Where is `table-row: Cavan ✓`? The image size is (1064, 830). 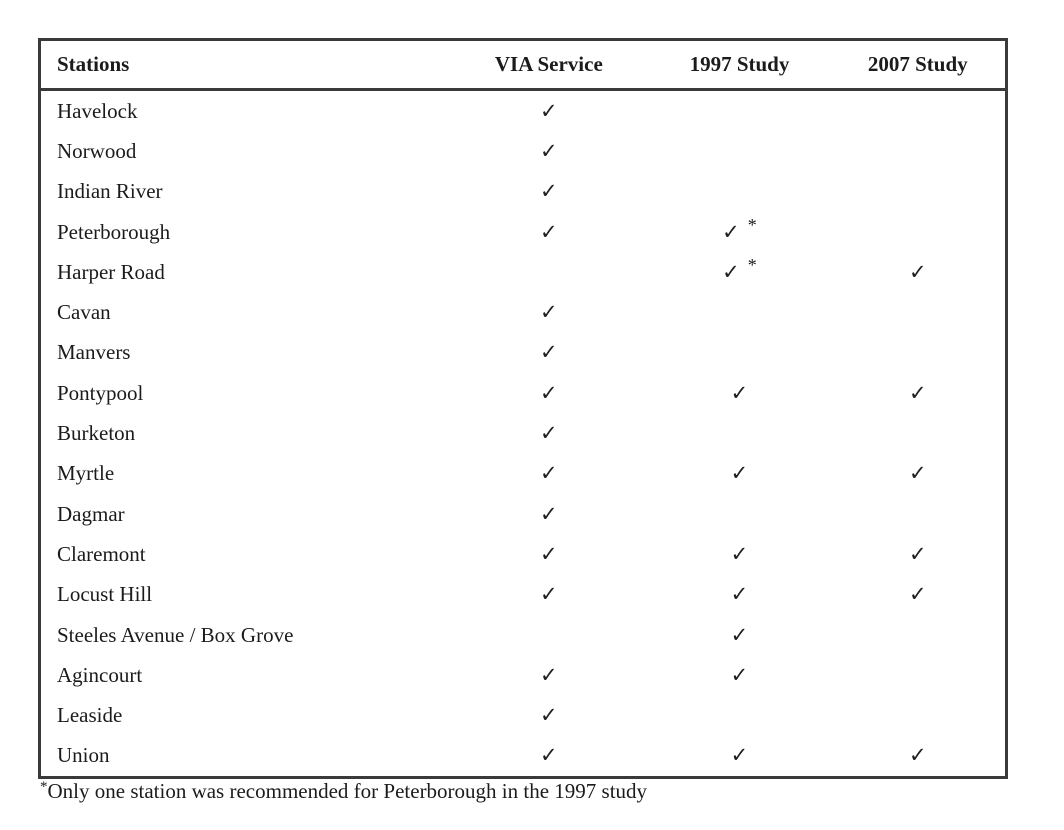
table-row: Cavan ✓ is located at coordinates (523, 312).